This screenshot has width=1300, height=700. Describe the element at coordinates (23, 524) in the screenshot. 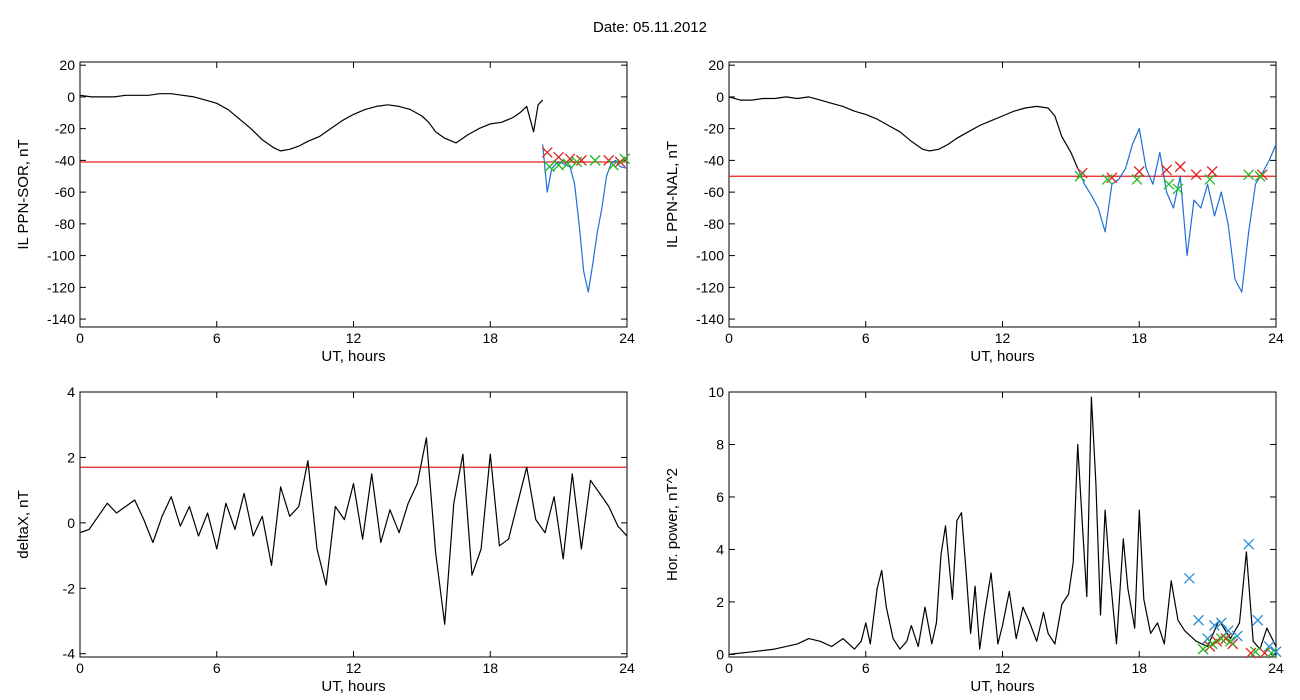

I see `y-axis-label: deltaX, nT` at that location.